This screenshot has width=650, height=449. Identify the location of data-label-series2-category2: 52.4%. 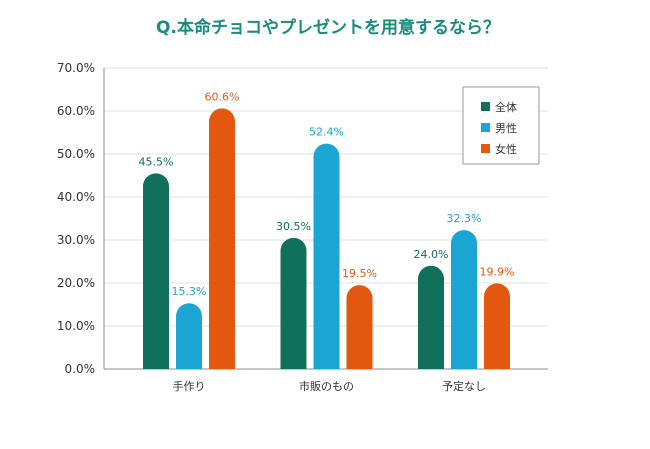
(326, 132).